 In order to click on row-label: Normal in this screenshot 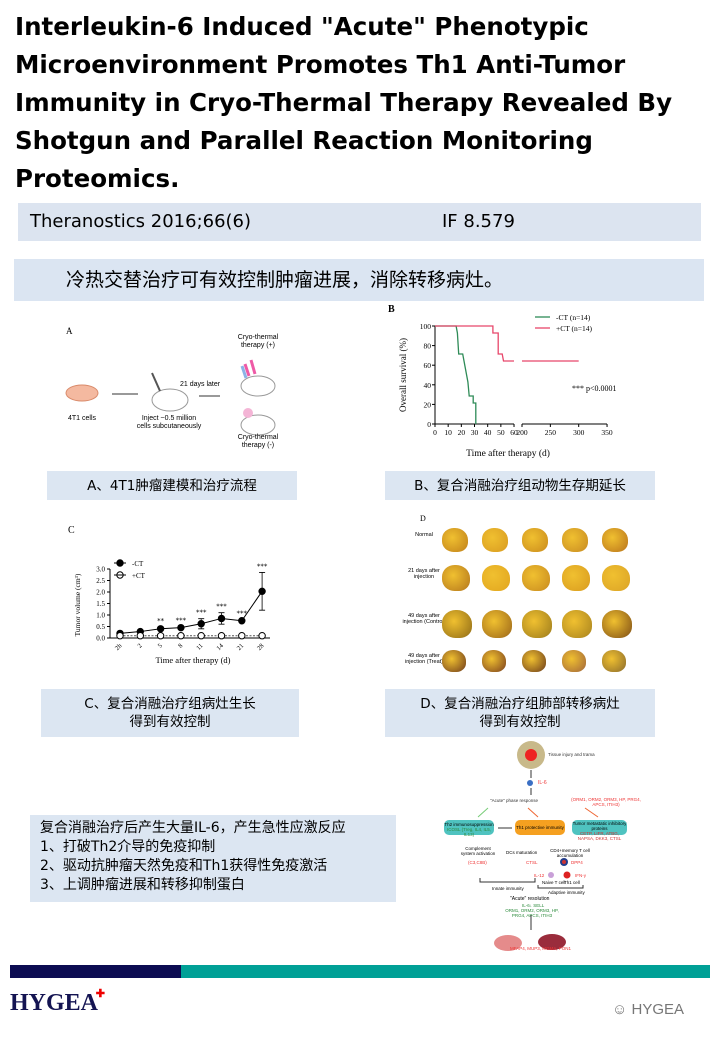, I will do `click(424, 535)`.